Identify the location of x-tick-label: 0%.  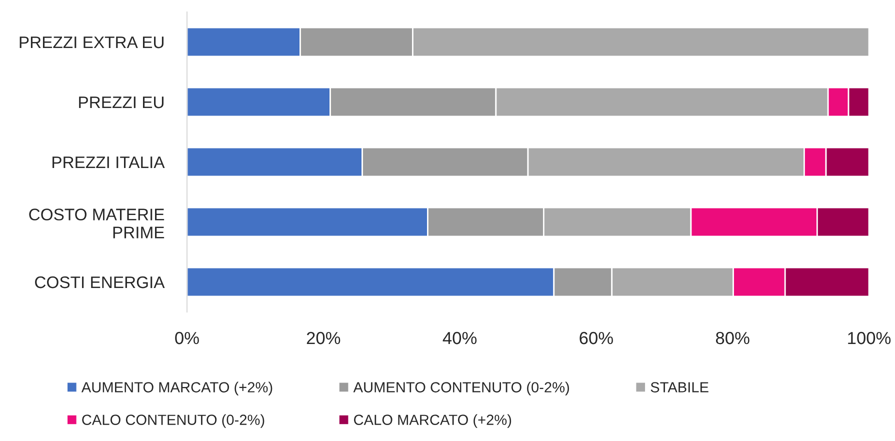
(187, 338).